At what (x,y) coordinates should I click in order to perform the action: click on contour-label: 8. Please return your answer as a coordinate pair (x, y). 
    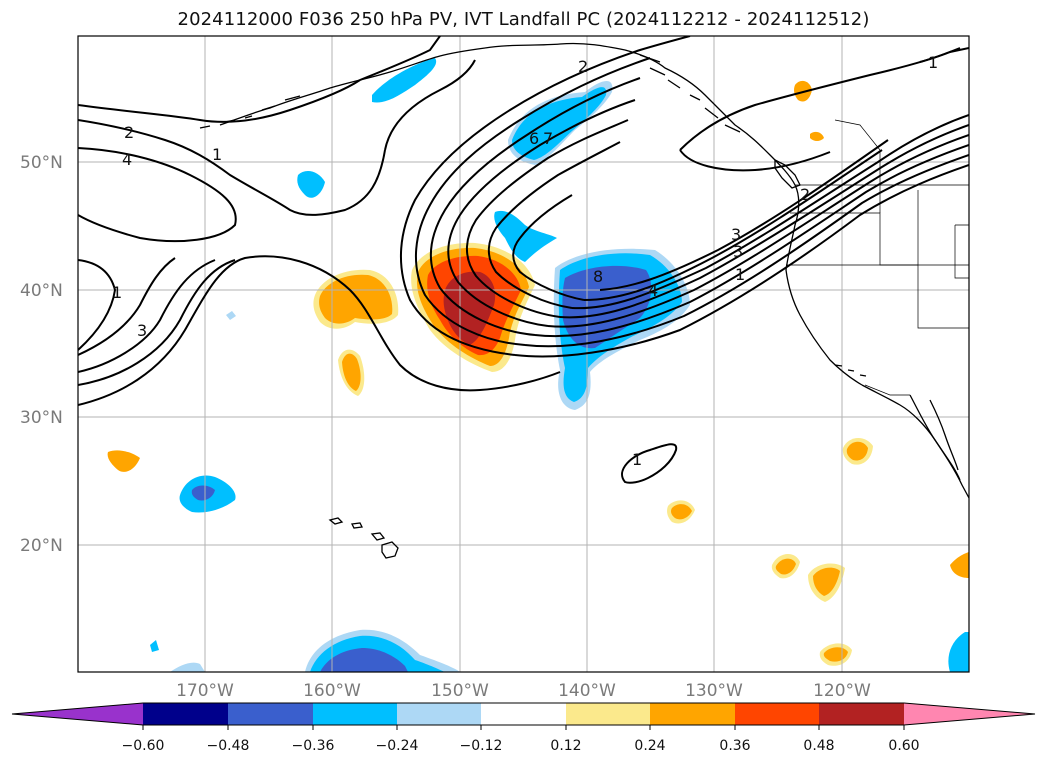
    Looking at the image, I should click on (598, 276).